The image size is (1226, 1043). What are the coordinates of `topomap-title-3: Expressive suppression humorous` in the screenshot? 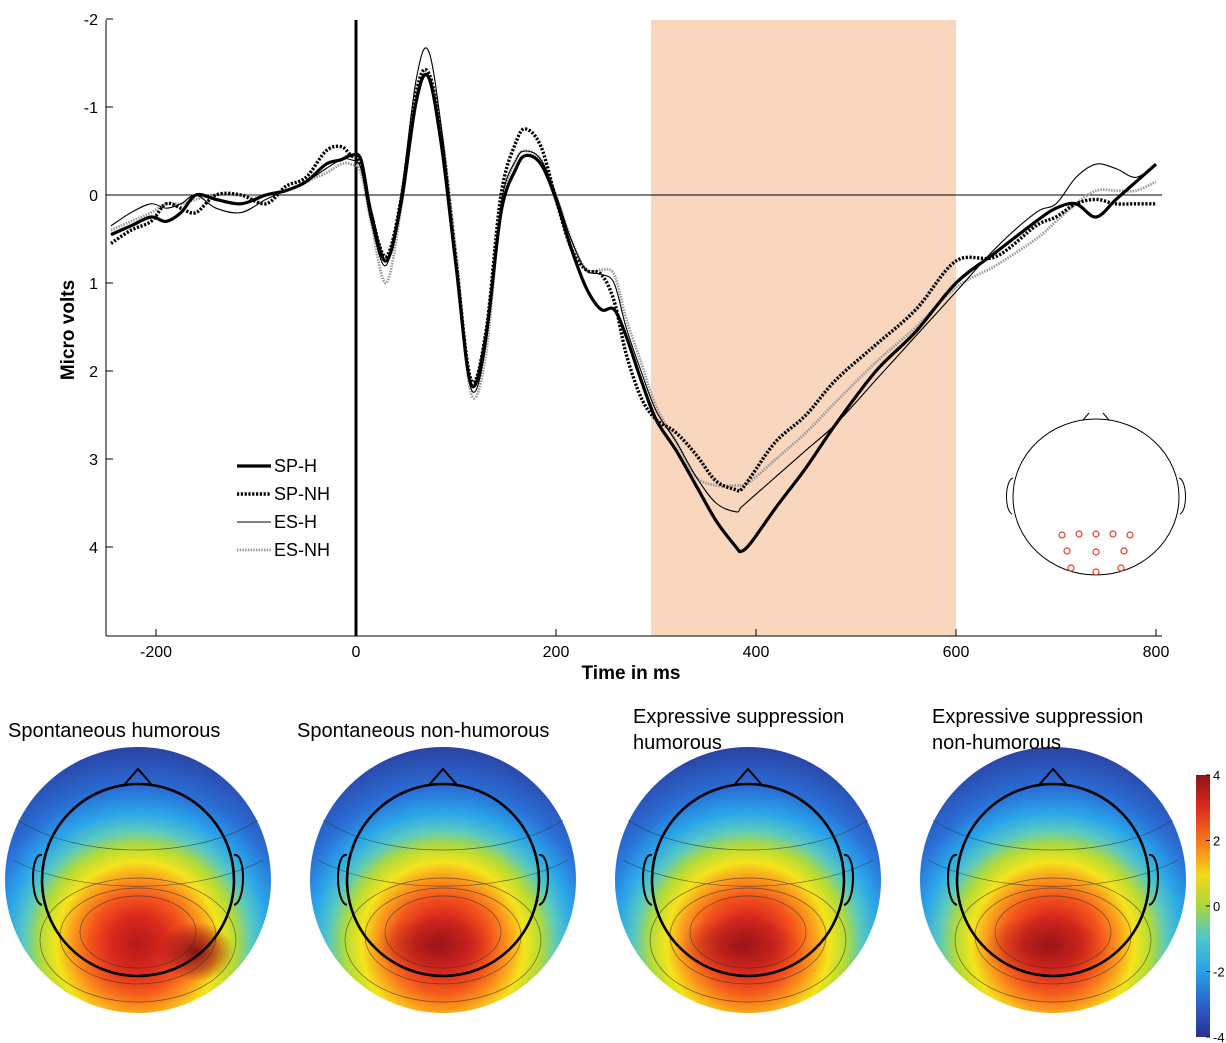 It's located at (739, 730).